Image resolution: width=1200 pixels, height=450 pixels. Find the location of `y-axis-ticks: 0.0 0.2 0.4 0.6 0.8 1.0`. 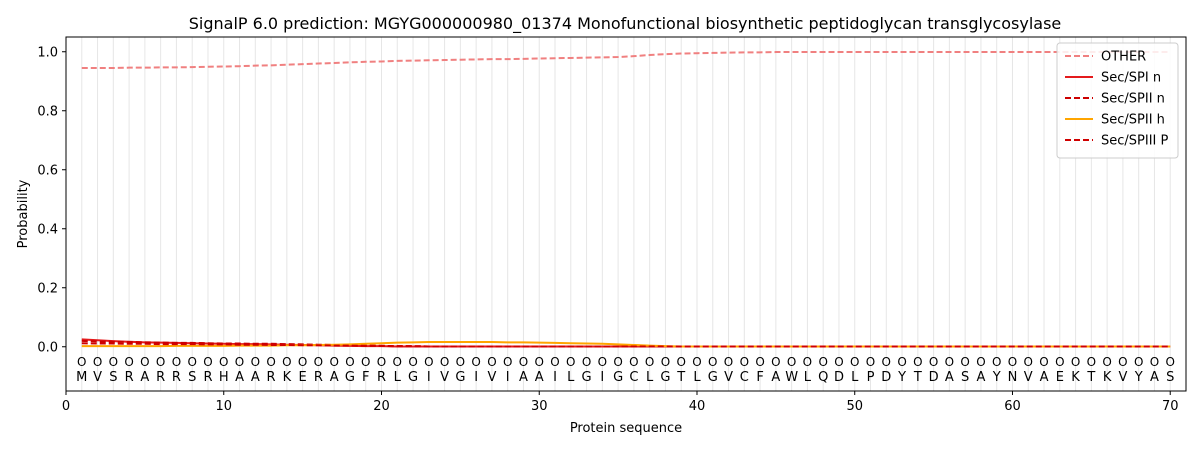

y-axis-ticks: 0.0 0.2 0.4 0.6 0.8 1.0 is located at coordinates (51, 200).